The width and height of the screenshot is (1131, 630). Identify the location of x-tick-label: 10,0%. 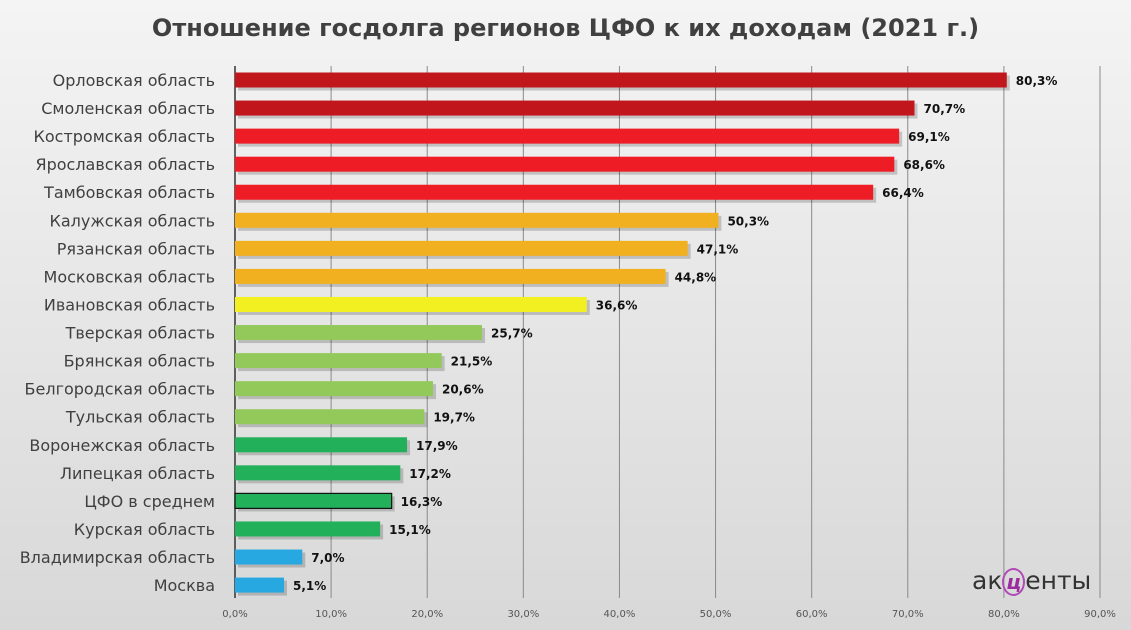
(331, 614).